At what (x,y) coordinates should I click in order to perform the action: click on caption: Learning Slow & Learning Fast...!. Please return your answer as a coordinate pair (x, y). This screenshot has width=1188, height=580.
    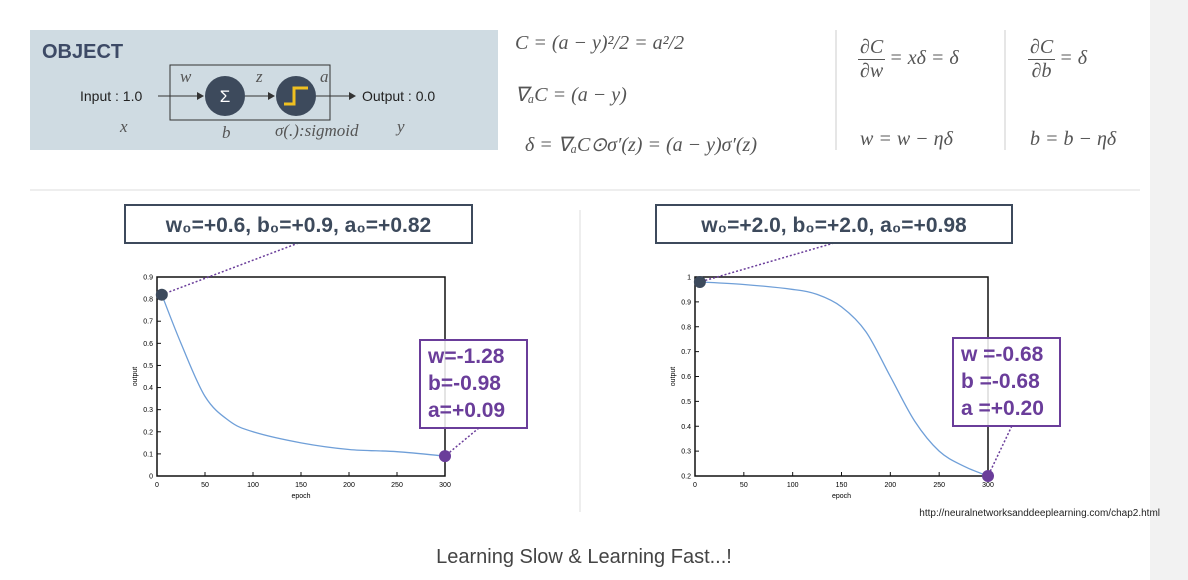
    Looking at the image, I should click on (584, 557).